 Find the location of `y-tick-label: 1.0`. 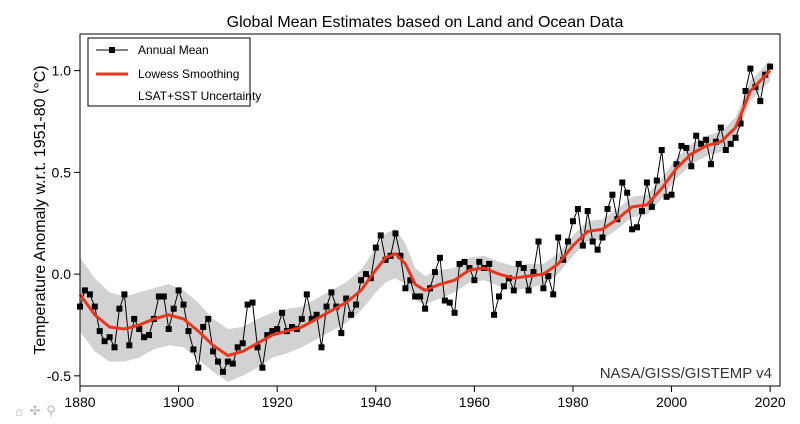

y-tick-label: 1.0 is located at coordinates (62, 71).